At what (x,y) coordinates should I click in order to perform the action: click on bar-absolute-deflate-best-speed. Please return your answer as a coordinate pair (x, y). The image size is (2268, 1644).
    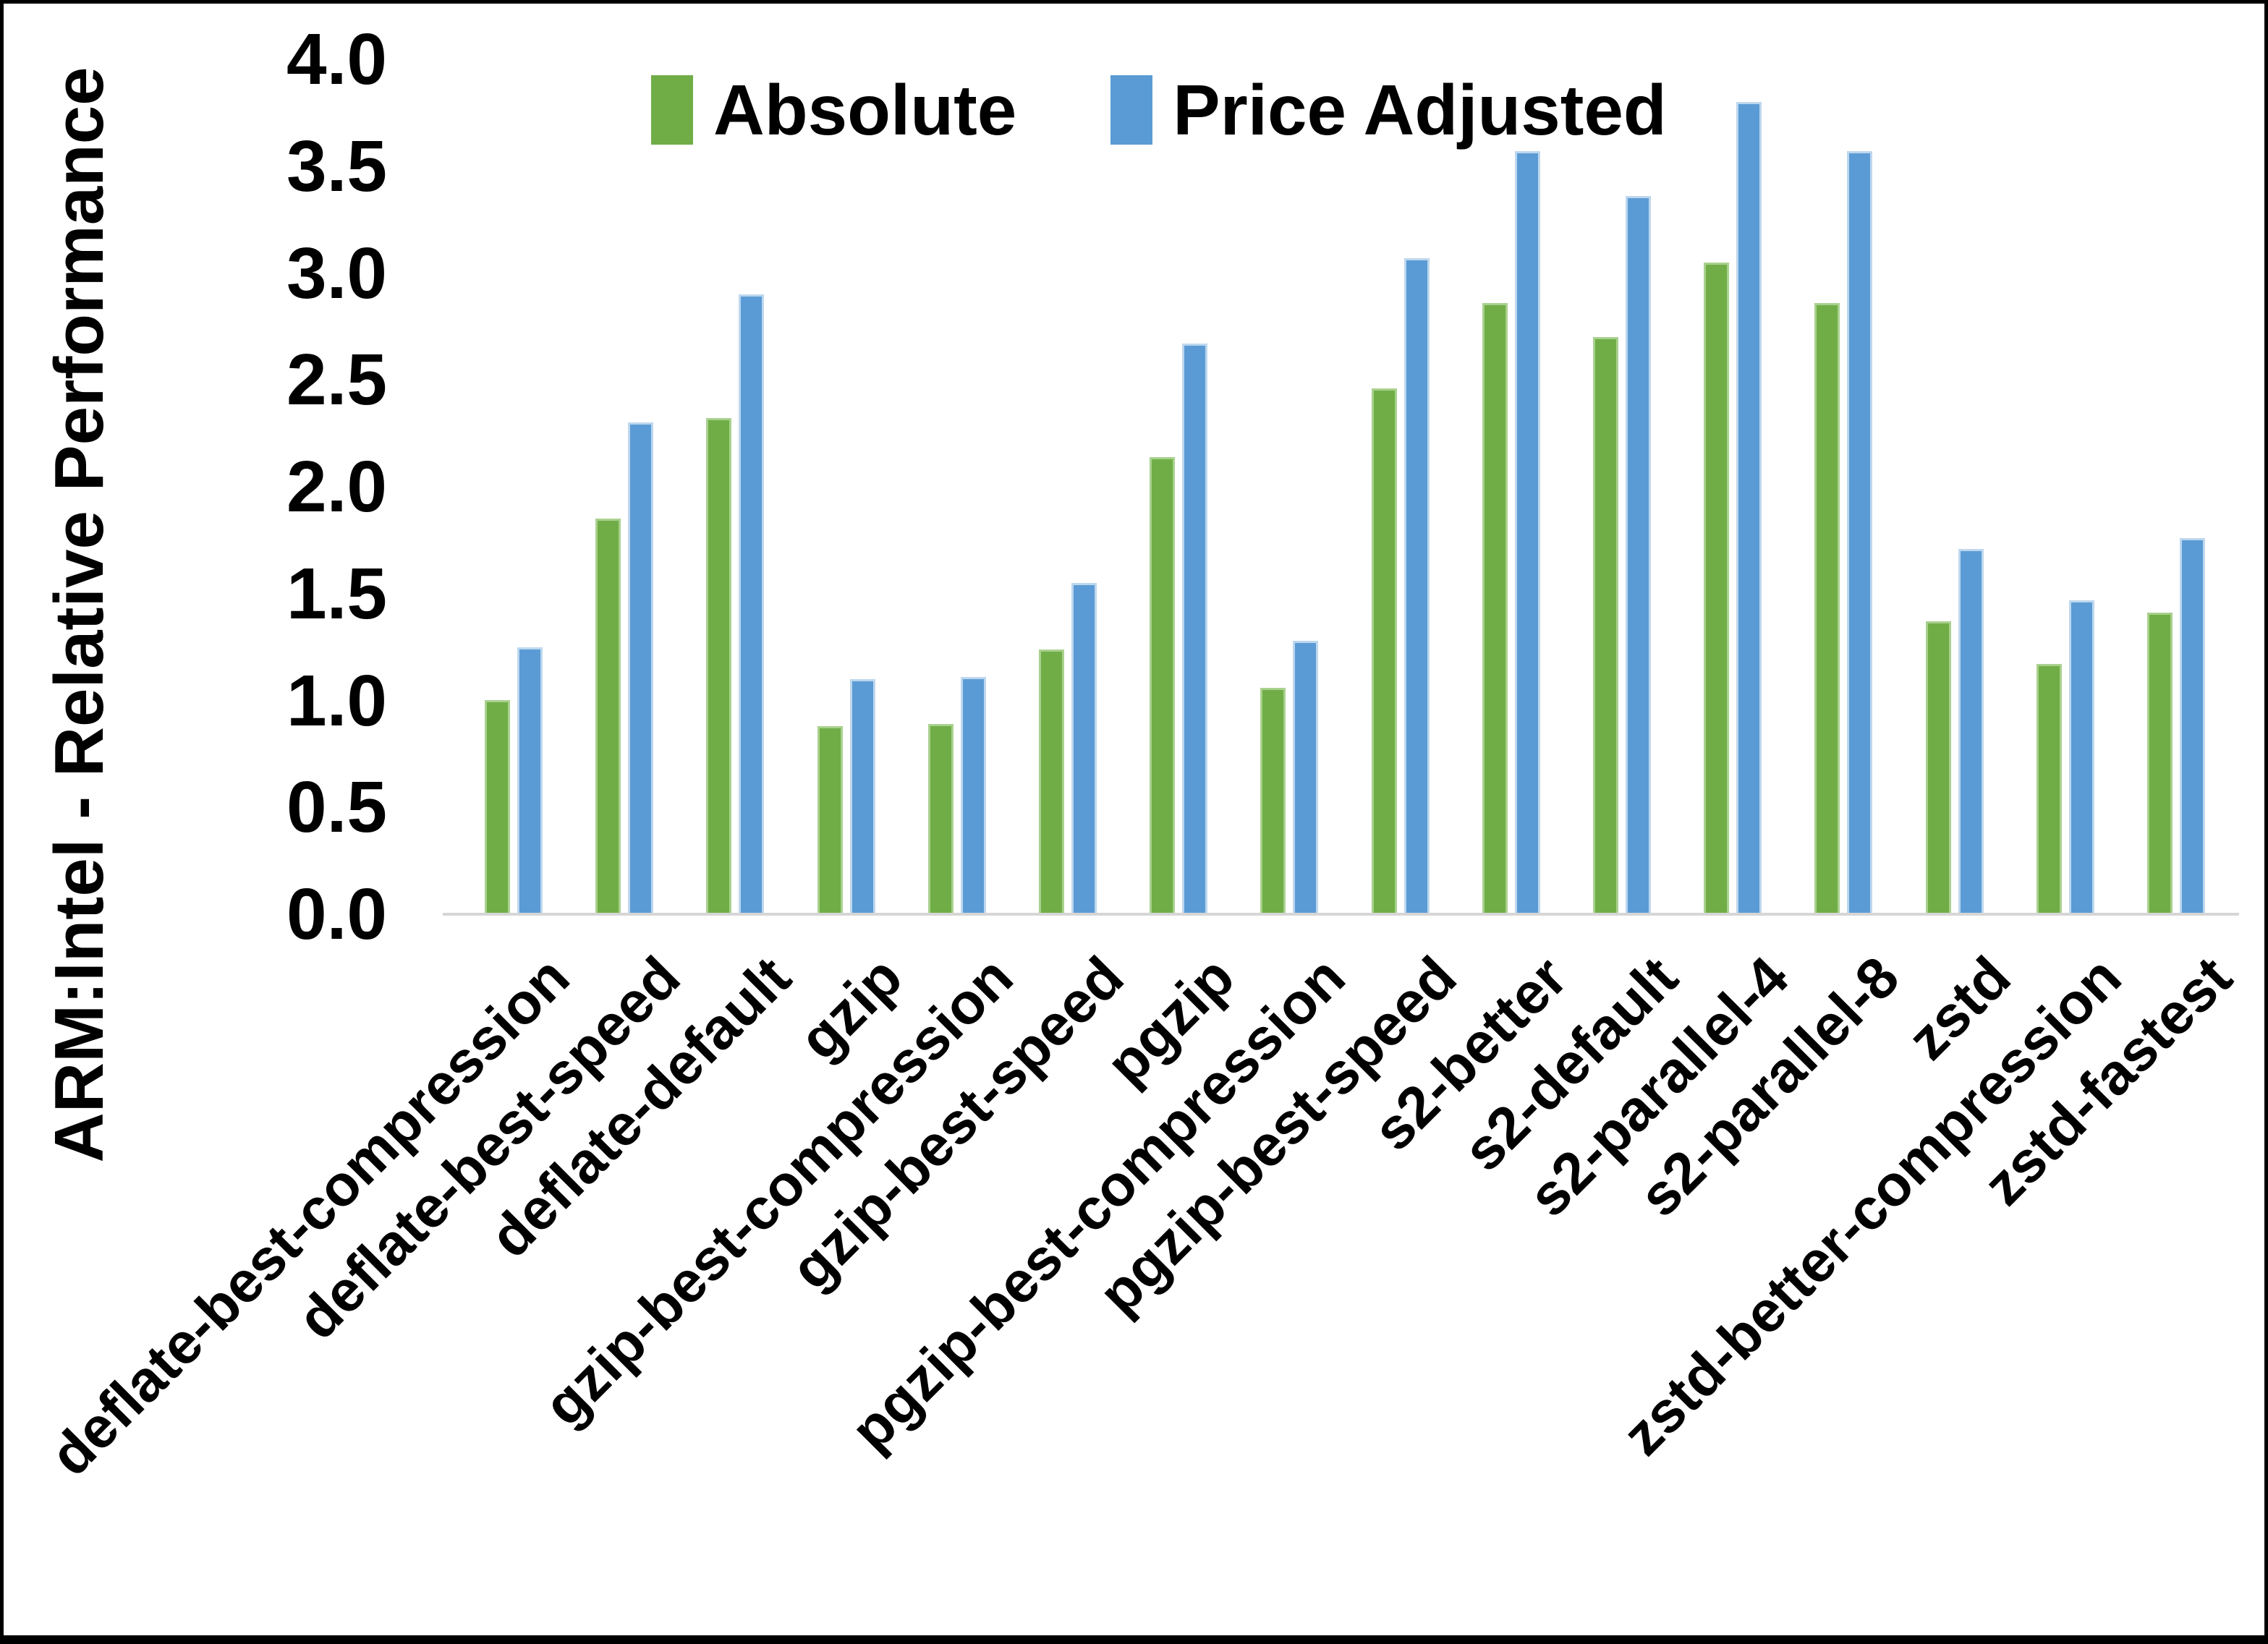
    Looking at the image, I should click on (608, 716).